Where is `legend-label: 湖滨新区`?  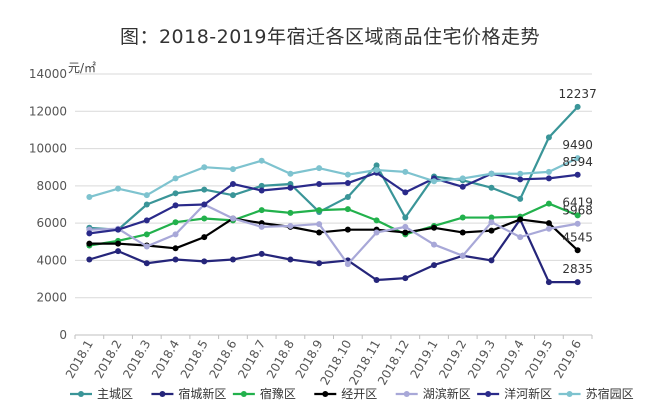 legend-label: 湖滨新区 is located at coordinates (447, 393).